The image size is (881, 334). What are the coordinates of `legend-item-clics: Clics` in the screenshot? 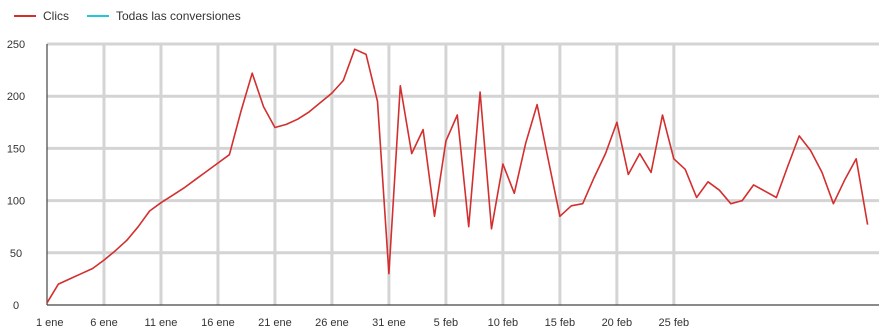 It's located at (41, 16).